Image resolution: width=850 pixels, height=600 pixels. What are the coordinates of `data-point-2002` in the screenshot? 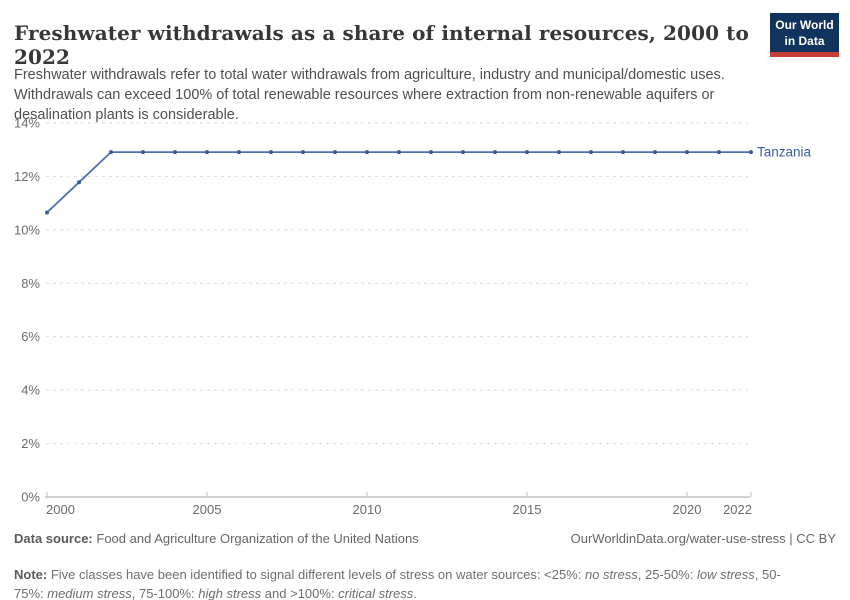 It's located at (111, 152).